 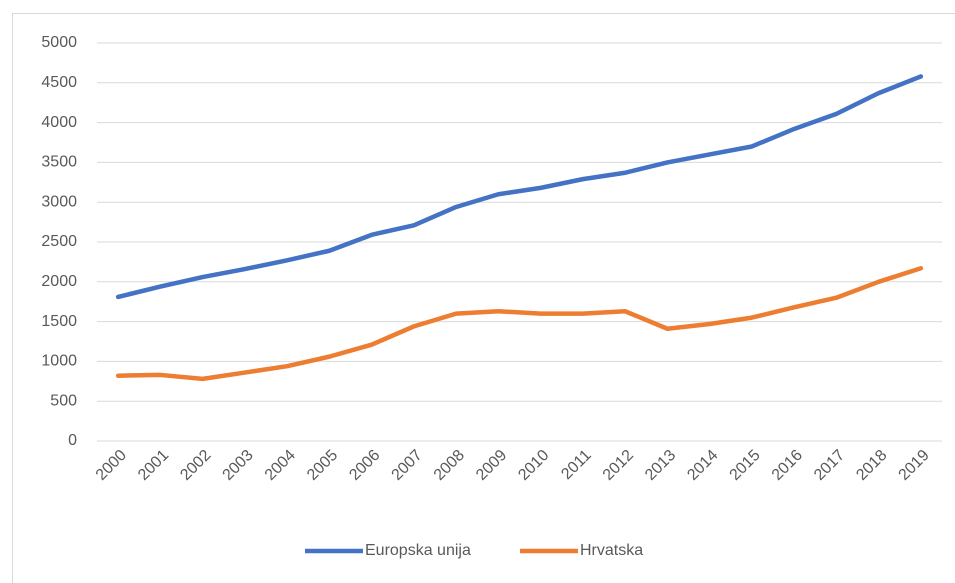 What do you see at coordinates (787, 465) in the screenshot?
I see `x-tick-label: 2016` at bounding box center [787, 465].